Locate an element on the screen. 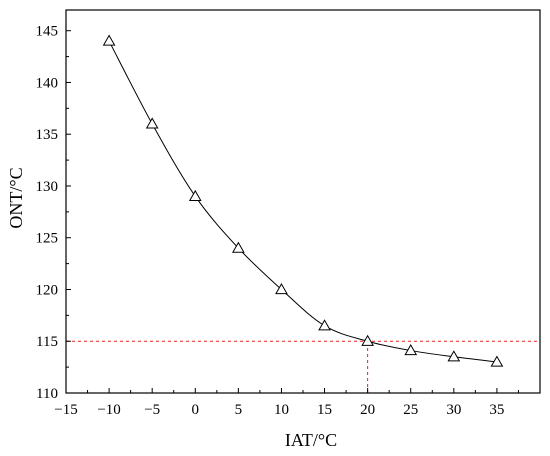 The height and width of the screenshot is (456, 550). y-tick-label: 120 is located at coordinates (47, 290).